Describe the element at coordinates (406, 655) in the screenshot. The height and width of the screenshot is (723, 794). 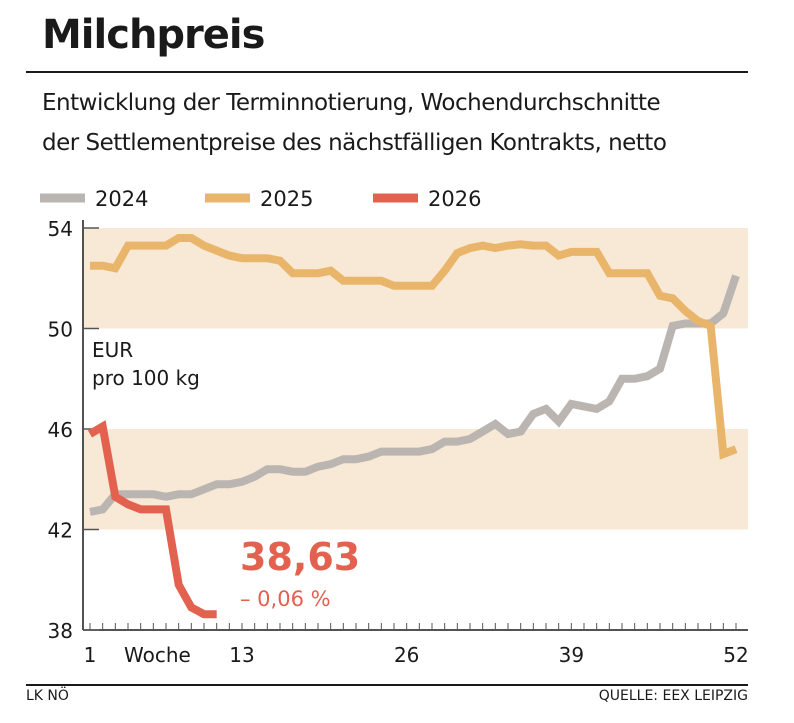
I see `x-tick-label: 26` at that location.